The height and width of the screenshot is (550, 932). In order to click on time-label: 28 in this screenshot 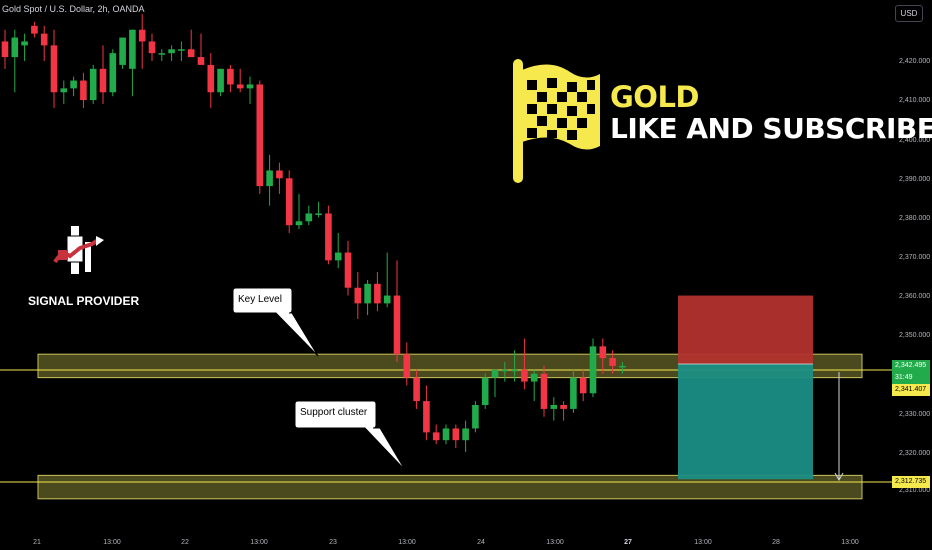, I will do `click(776, 542)`.